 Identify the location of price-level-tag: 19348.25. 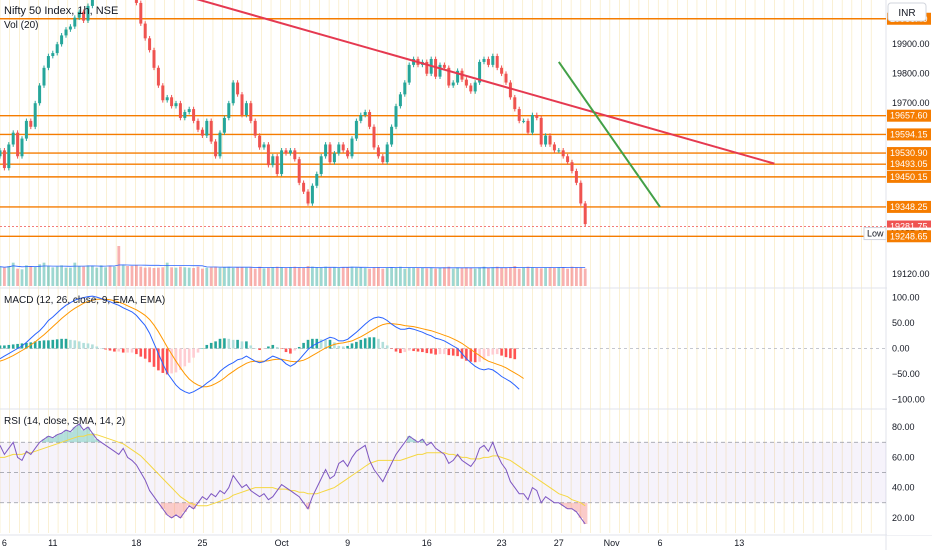
(909, 206).